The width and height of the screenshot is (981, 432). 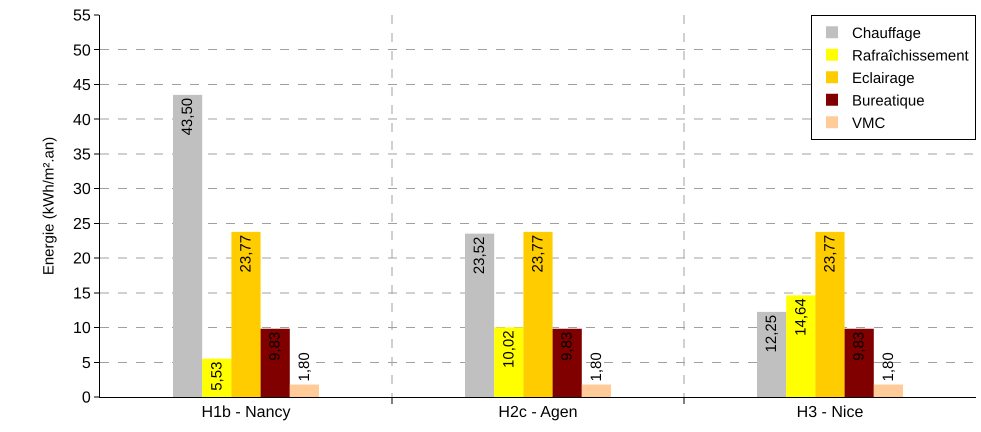 I want to click on x-tick-label: H1b - Nancy, so click(x=246, y=413).